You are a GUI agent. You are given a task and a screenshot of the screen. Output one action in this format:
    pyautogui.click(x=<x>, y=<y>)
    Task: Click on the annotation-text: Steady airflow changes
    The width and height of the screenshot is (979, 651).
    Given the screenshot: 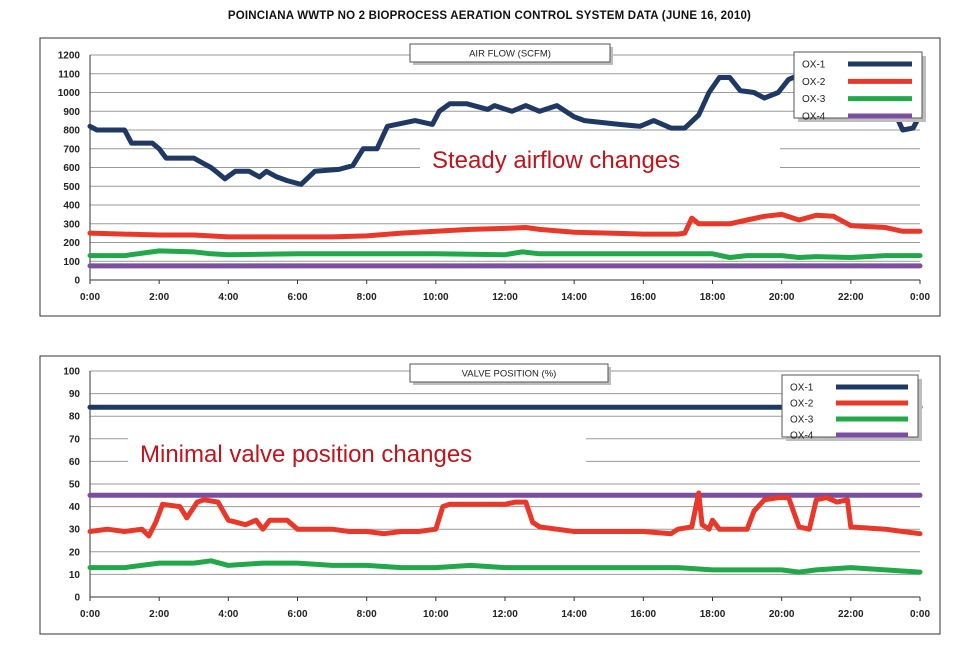 What is the action you would take?
    pyautogui.click(x=556, y=160)
    